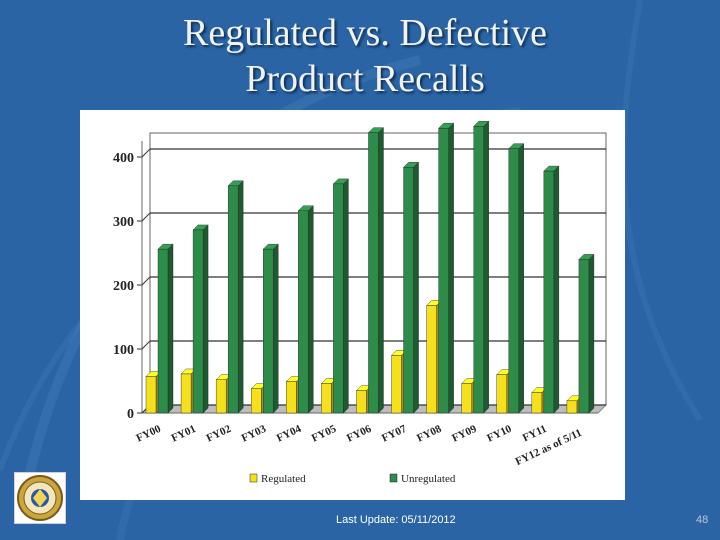 The height and width of the screenshot is (540, 720). Describe the element at coordinates (396, 520) in the screenshot. I see `last-update-text: Last Update: 05/11/2012` at that location.